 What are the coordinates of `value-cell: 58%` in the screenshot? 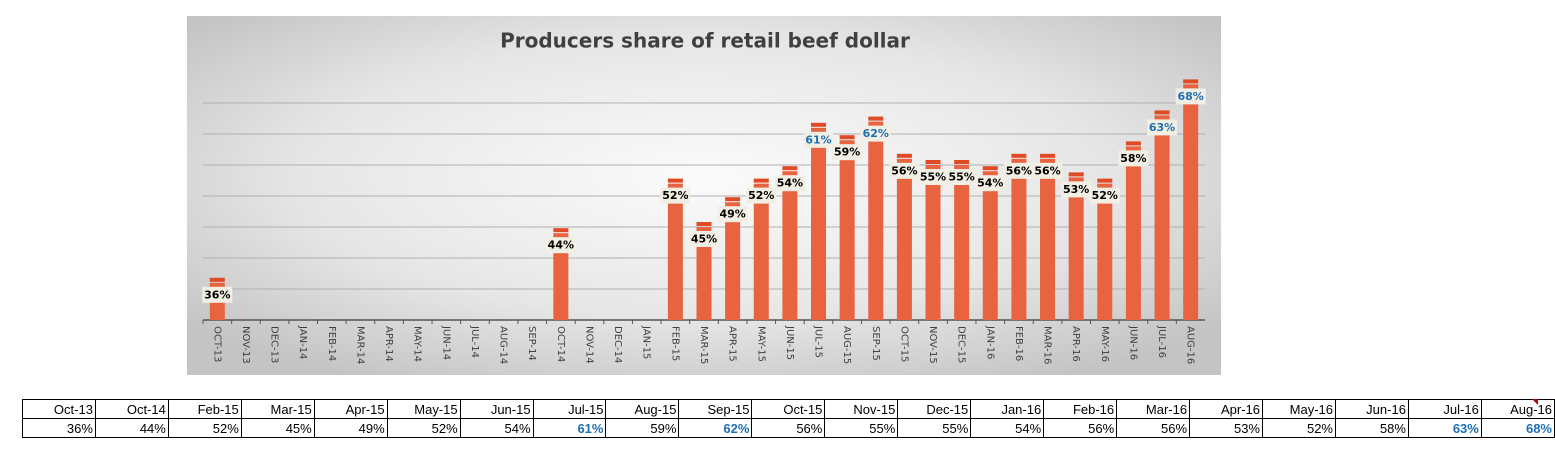 It's located at (1372, 428).